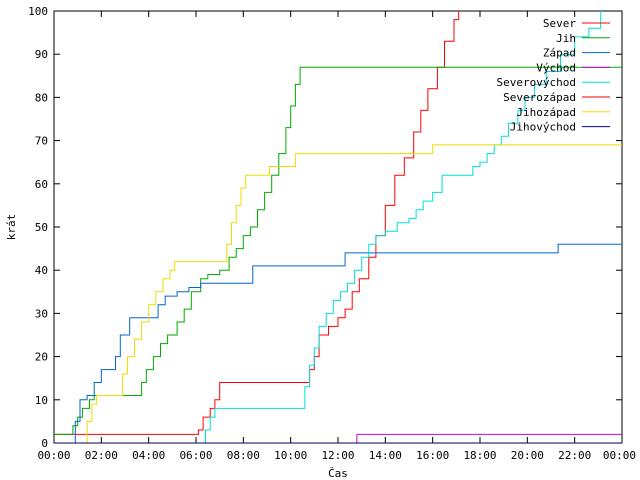 The image size is (640, 480). What do you see at coordinates (41, 54) in the screenshot?
I see `y-tick-label: 90` at bounding box center [41, 54].